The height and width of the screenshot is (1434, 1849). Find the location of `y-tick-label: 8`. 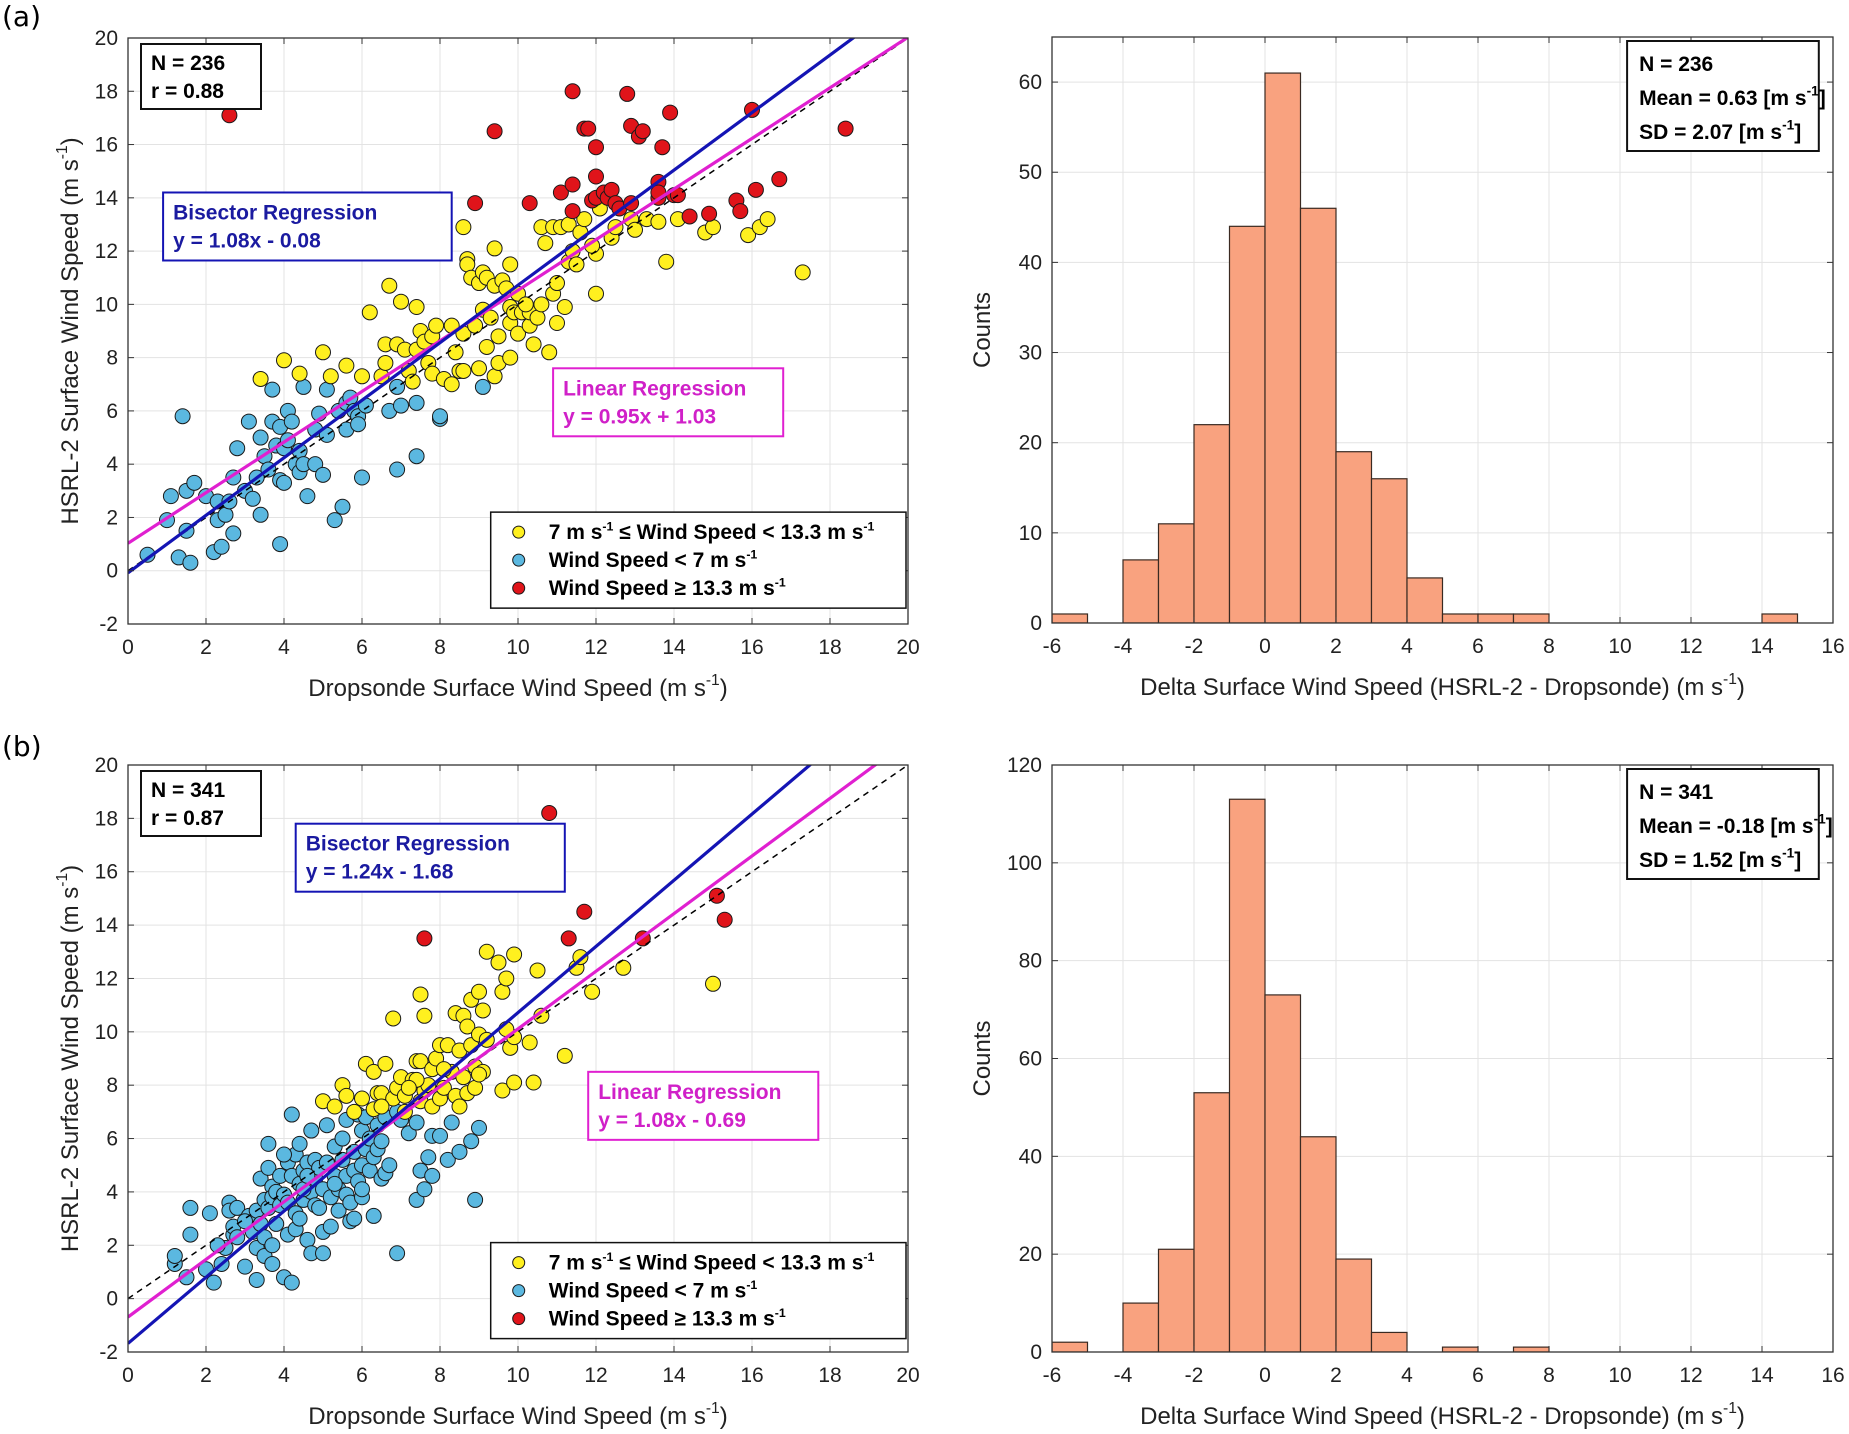

y-tick-label: 8 is located at coordinates (112, 358).